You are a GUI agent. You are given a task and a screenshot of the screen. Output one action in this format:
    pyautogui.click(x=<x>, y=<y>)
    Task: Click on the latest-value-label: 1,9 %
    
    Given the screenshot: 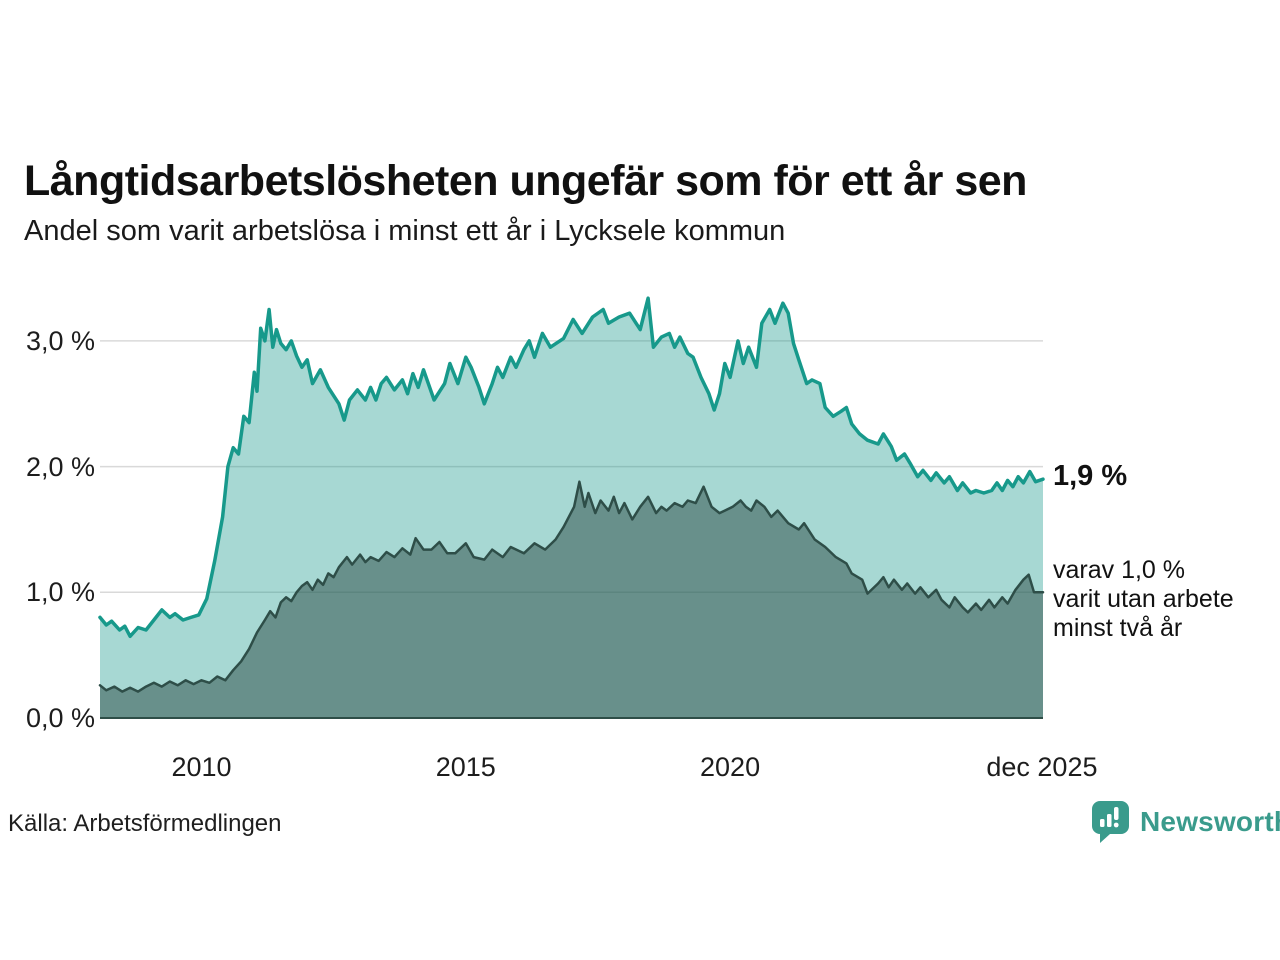 What is the action you would take?
    pyautogui.click(x=1090, y=476)
    